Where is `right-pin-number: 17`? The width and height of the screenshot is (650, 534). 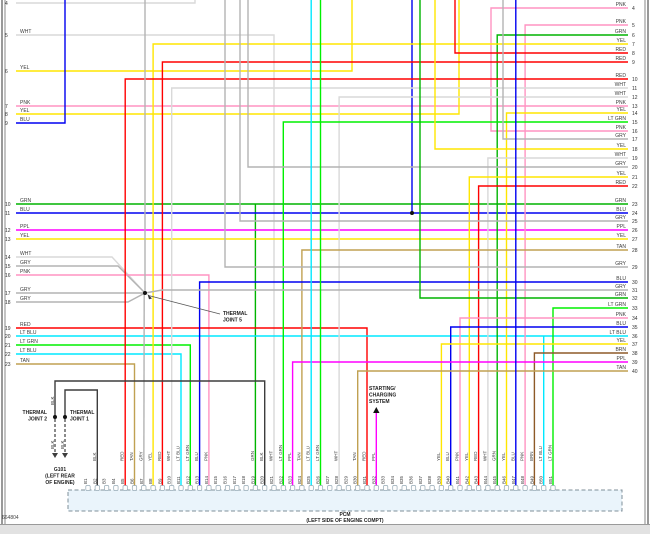 right-pin-number: 17 is located at coordinates (635, 140).